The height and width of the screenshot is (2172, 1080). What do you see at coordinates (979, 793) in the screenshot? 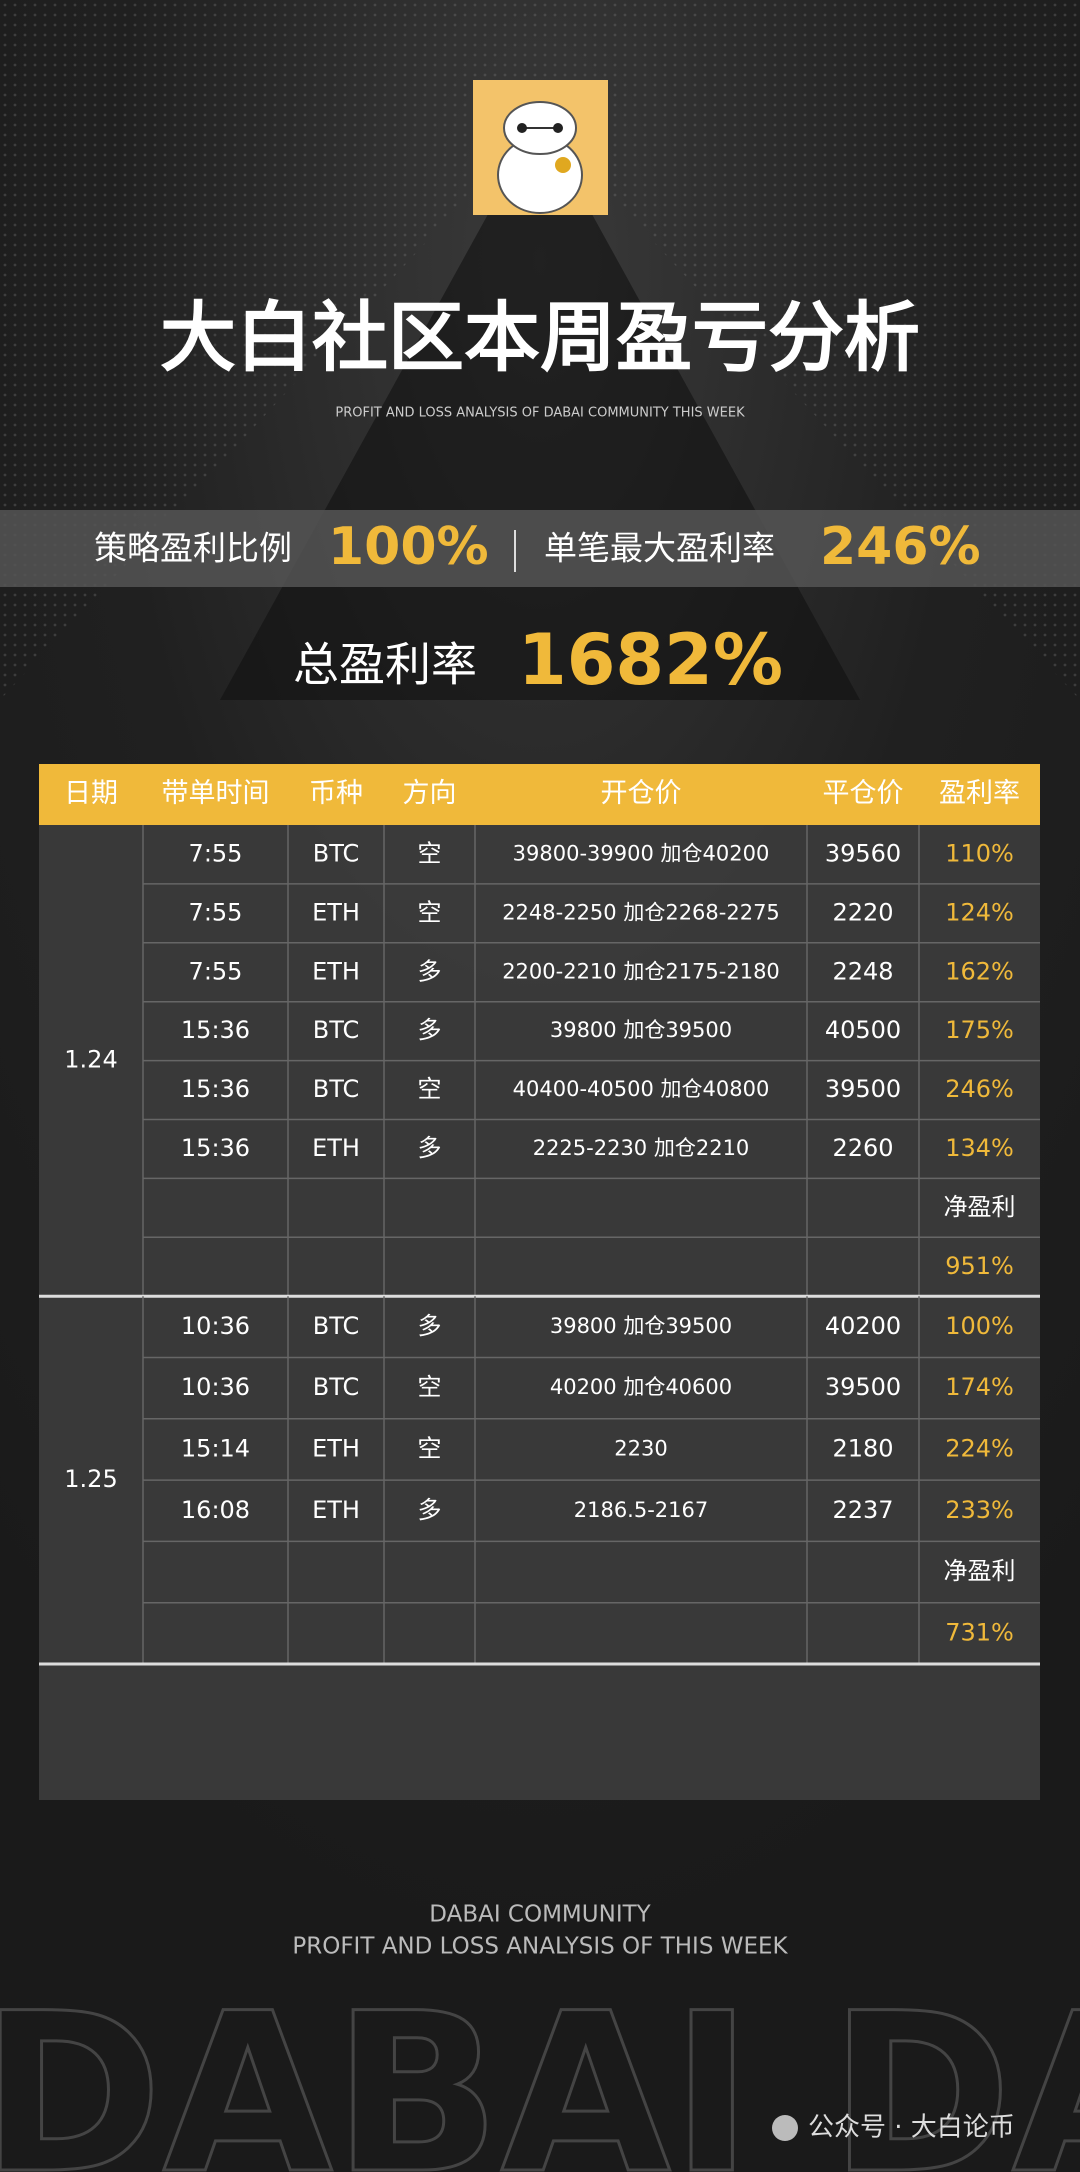
I see `column-header: 盈利率` at bounding box center [979, 793].